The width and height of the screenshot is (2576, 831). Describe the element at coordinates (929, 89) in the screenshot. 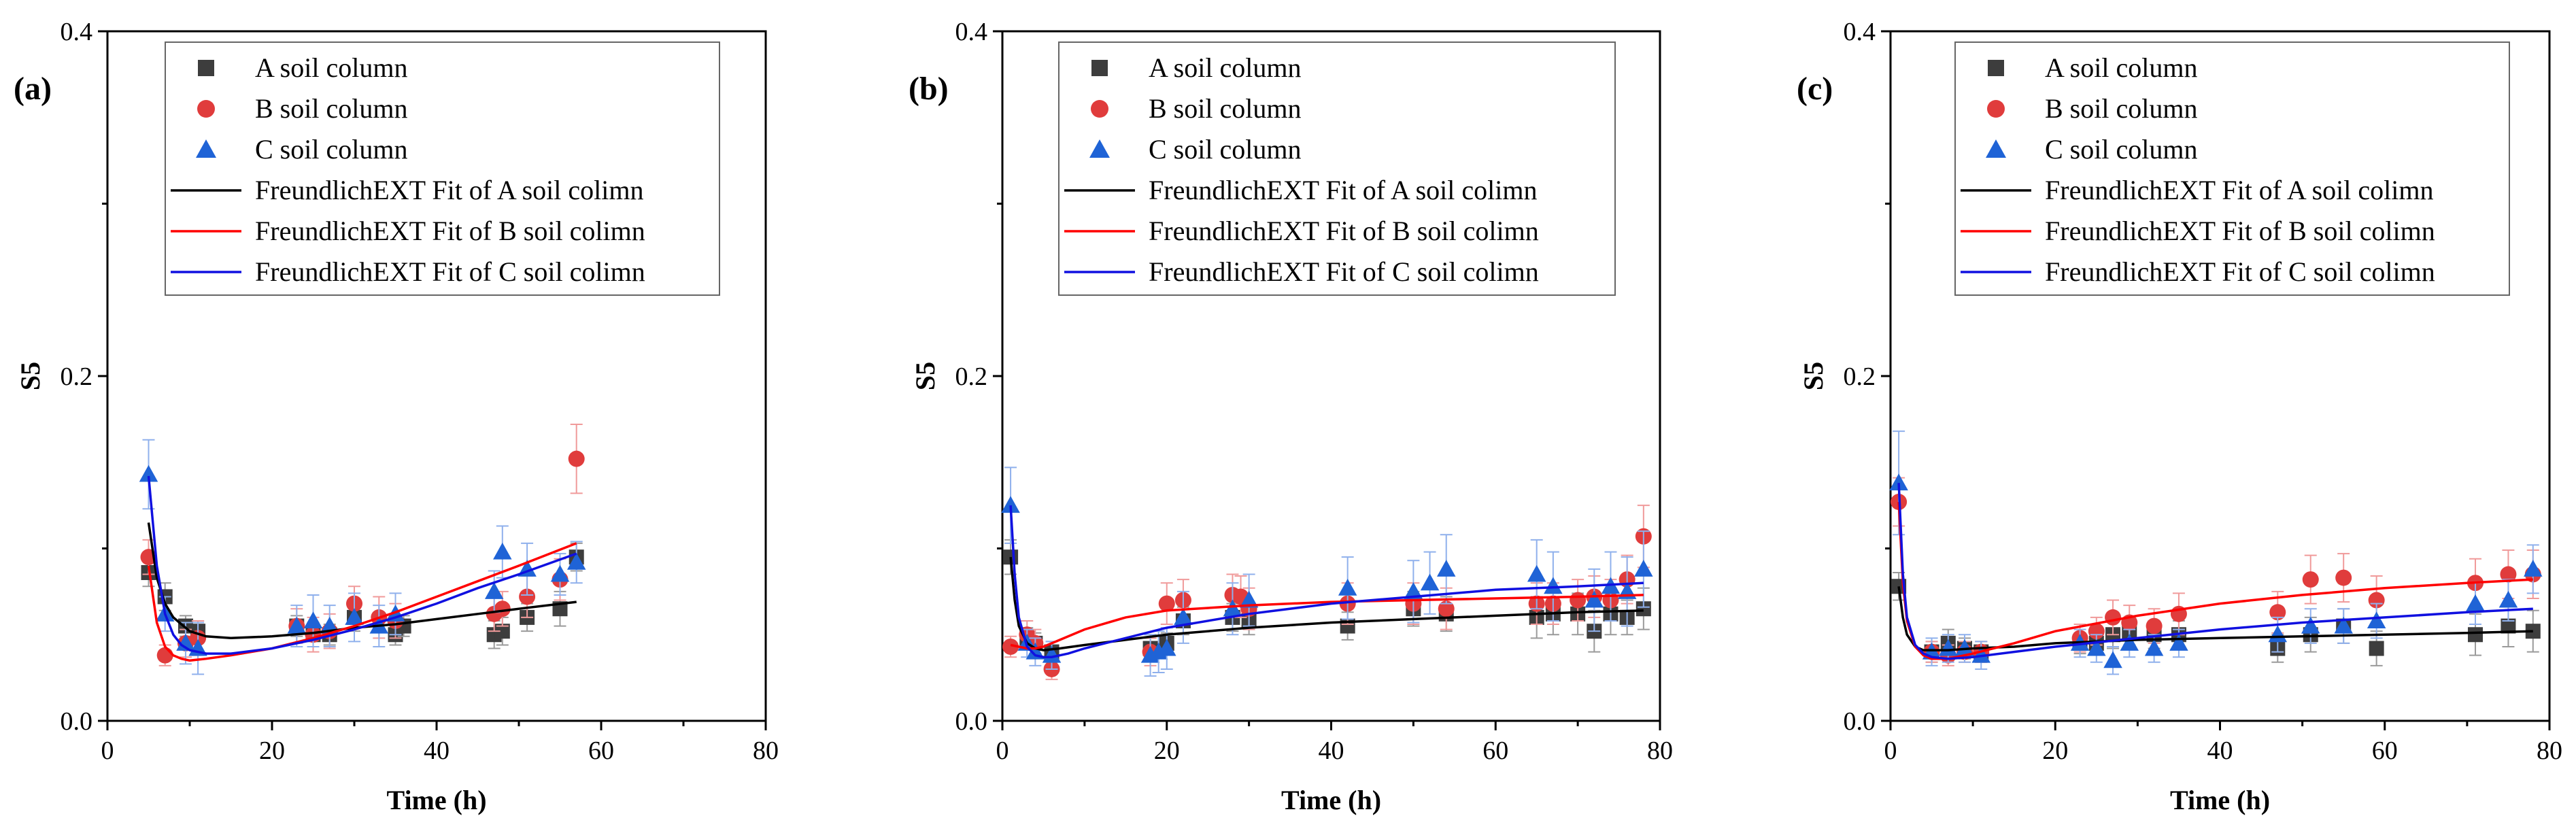

I see `panel-label: (b)` at that location.